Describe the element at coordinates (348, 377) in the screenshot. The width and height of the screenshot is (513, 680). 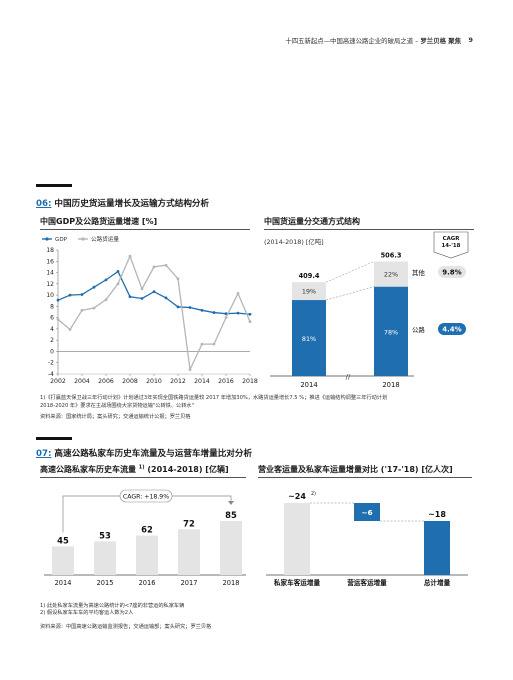
I see `axis-break-mark: //` at that location.